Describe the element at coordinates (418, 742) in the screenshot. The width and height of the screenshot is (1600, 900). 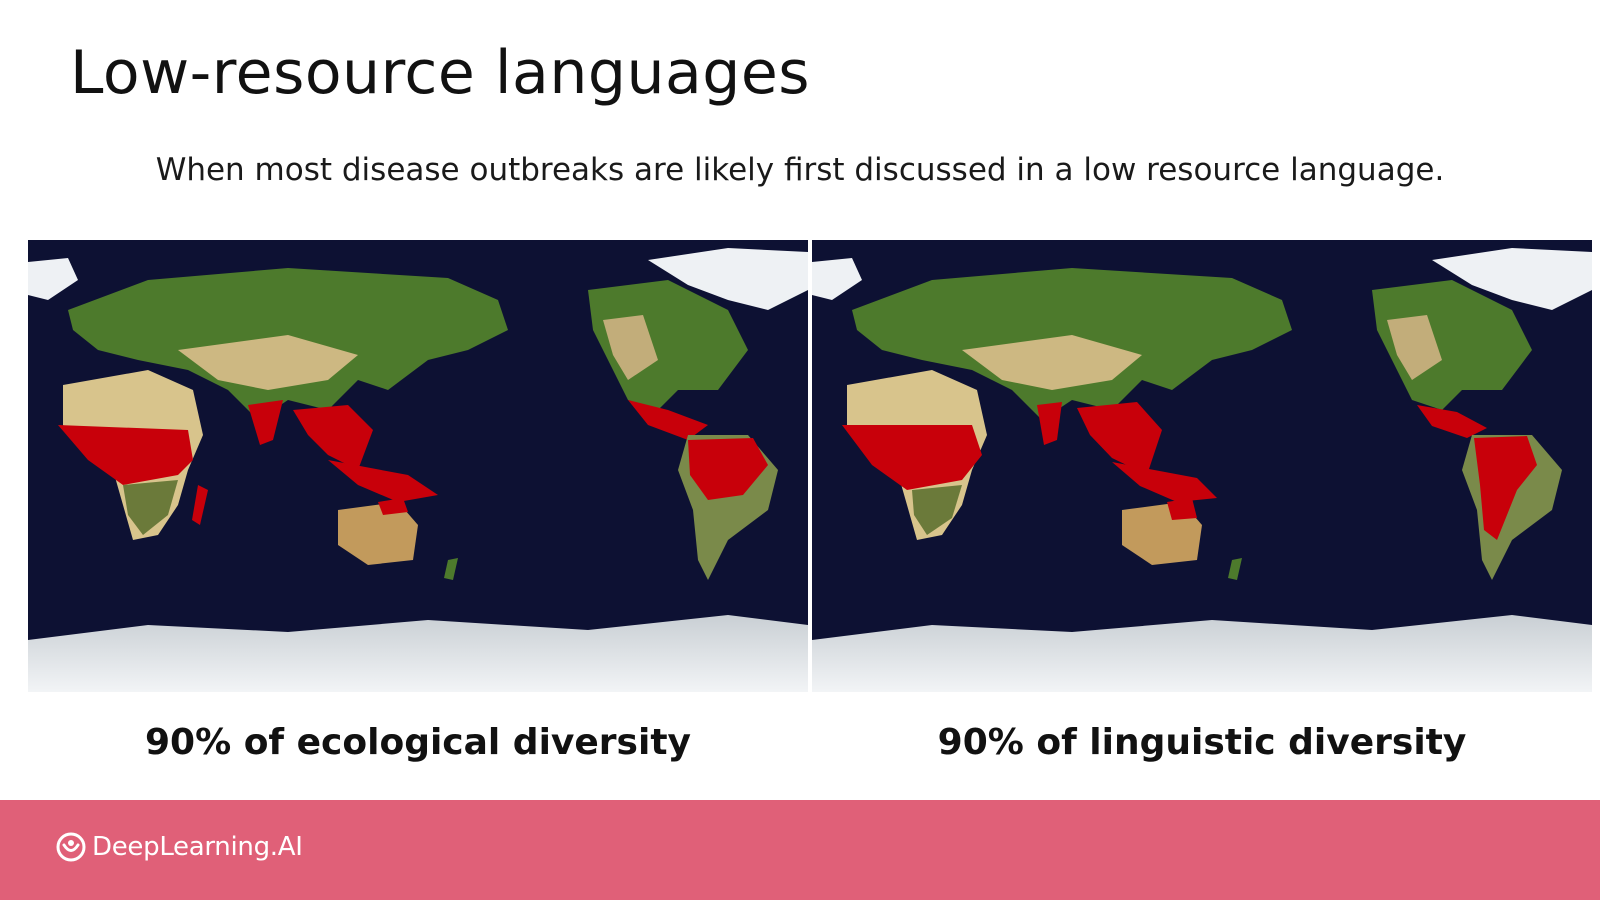
I see `ecological-diversity-caption: 90% of ecological diversity` at that location.